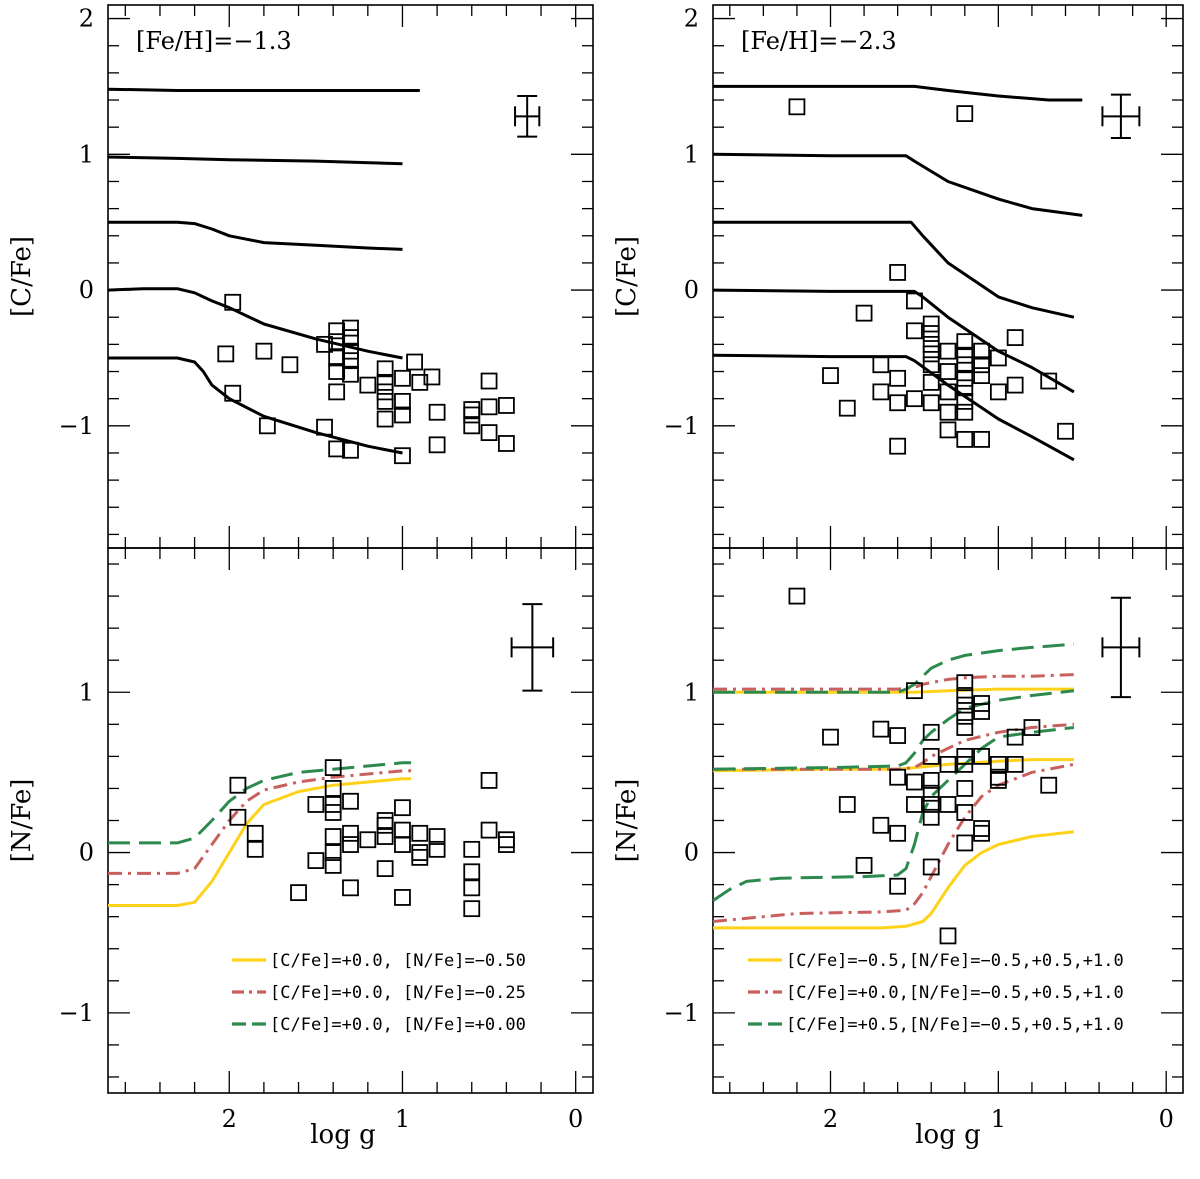 This screenshot has height=1179, width=1200. I want to click on y-tick-label: −1, so click(76, 426).